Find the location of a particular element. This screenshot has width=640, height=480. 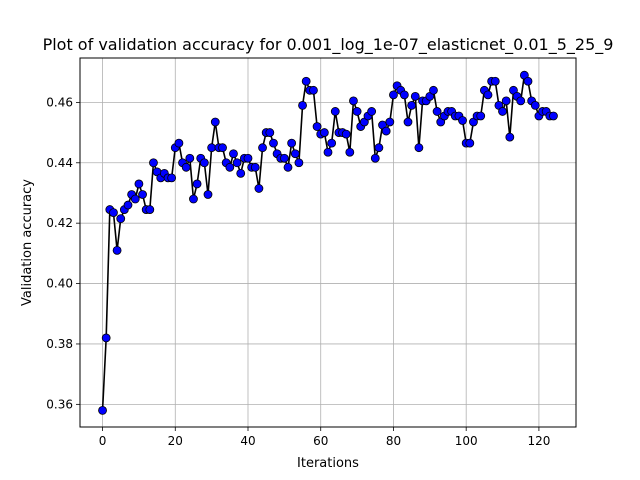

x-tick-label: 120 is located at coordinates (538, 441).